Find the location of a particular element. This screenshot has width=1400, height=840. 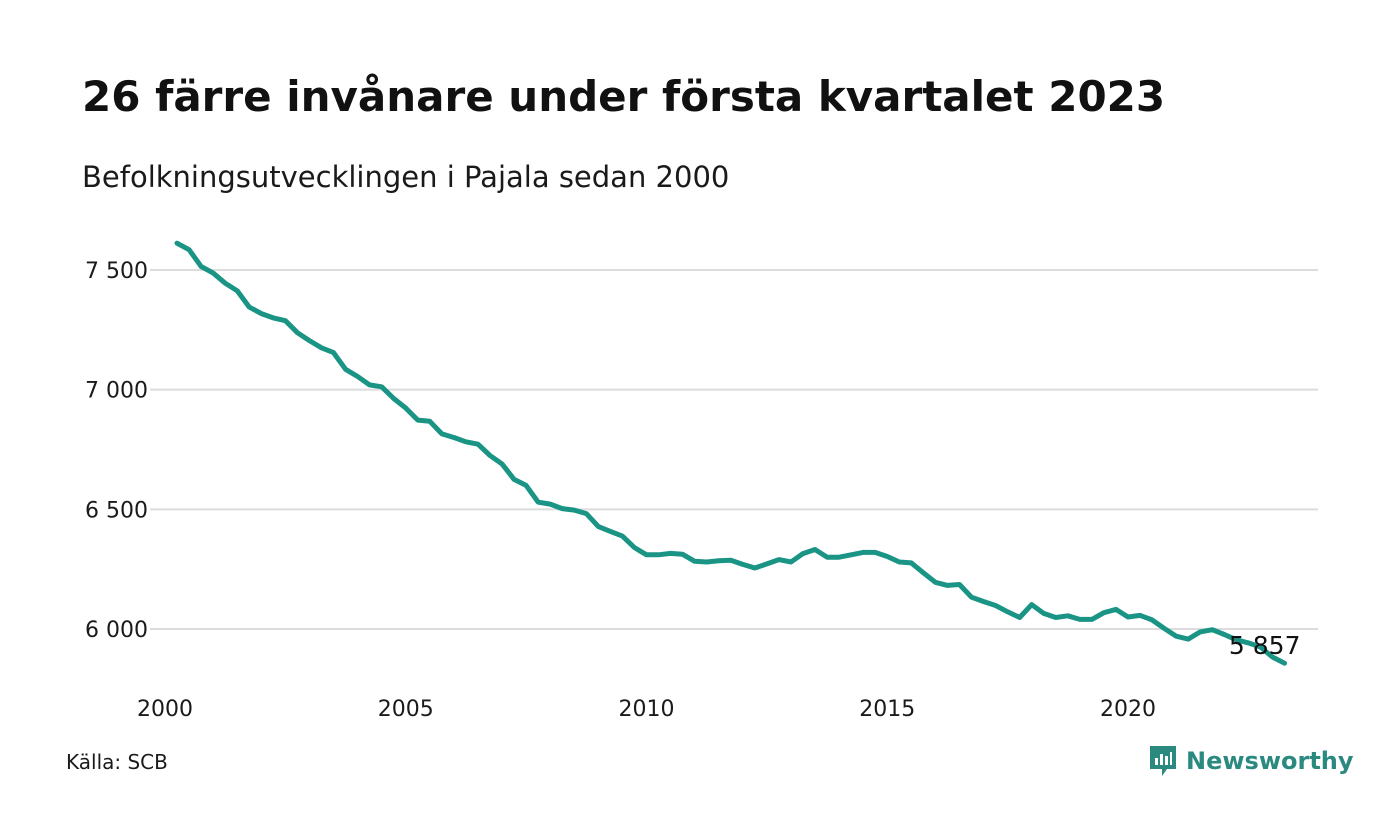

y-axis-tick-labels: 6 000 6 500 7 000 7 500 is located at coordinates (116, 451).